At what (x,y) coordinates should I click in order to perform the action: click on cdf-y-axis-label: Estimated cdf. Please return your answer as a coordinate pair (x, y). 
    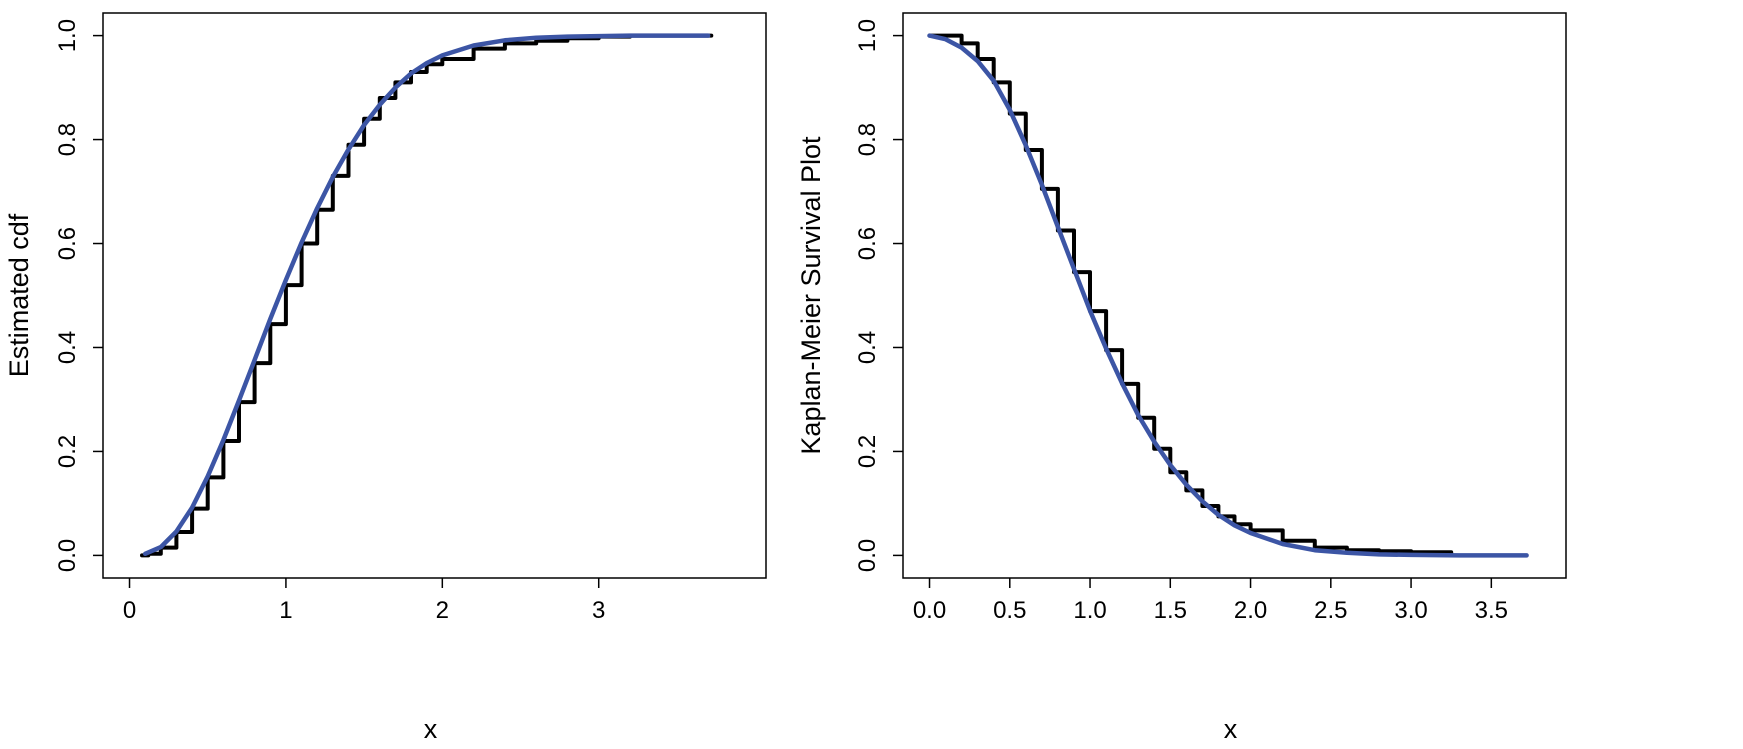
    Looking at the image, I should click on (19, 295).